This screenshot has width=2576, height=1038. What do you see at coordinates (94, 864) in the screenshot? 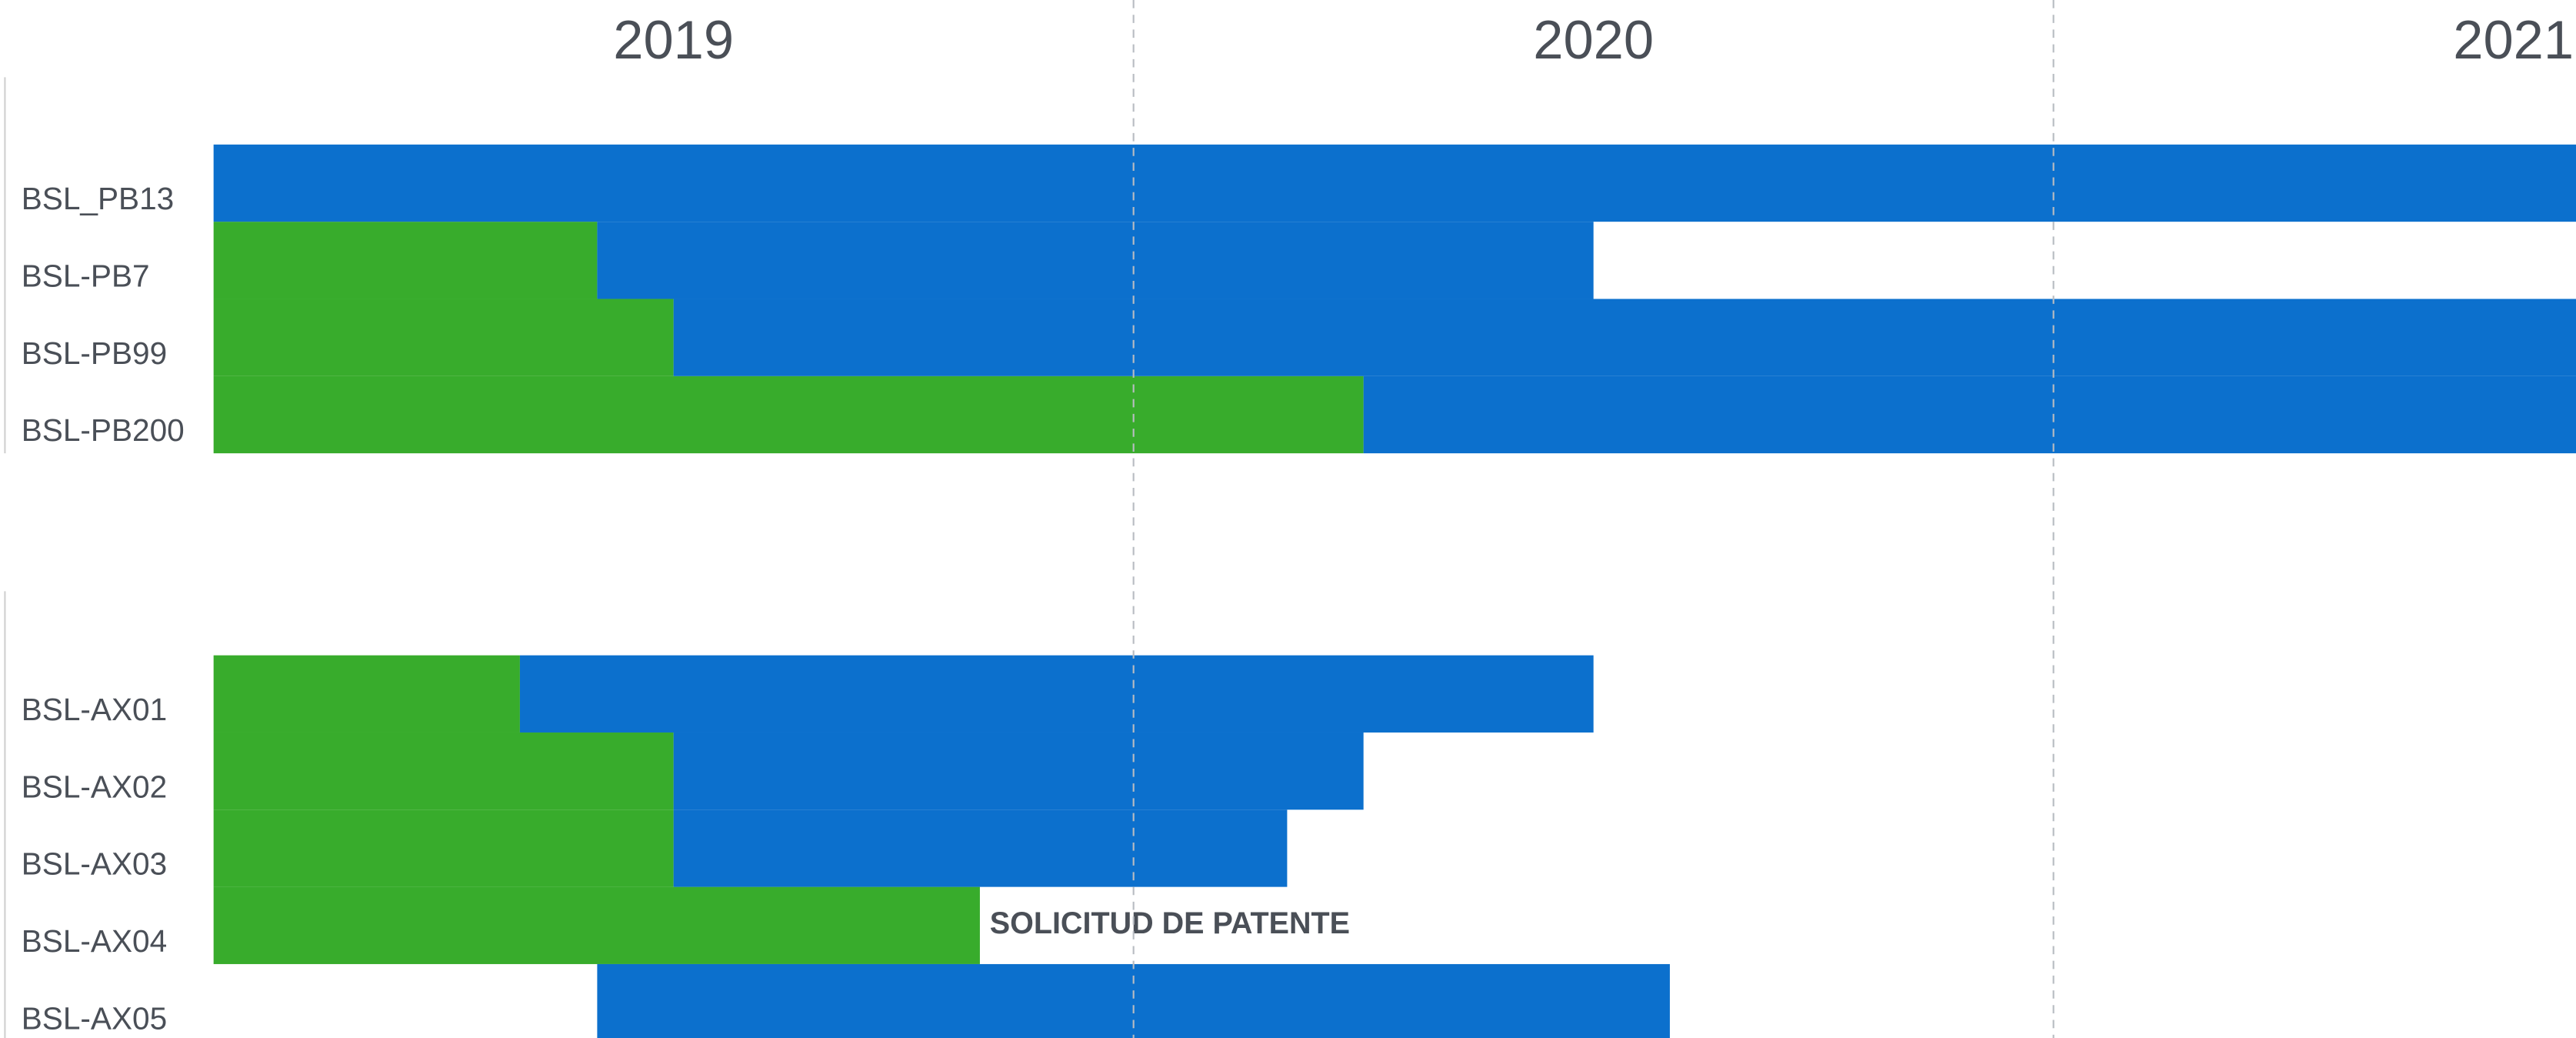
I see `row-label: BSL-AX03` at bounding box center [94, 864].